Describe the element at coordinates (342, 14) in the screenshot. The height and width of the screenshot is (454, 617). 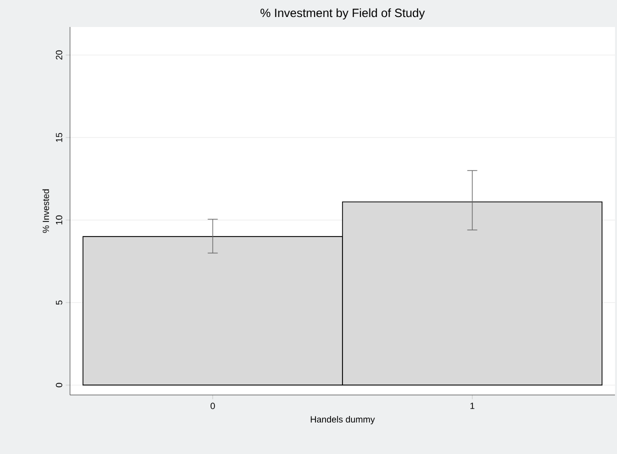
I see `chart-title: % Investment by Field of Study` at that location.